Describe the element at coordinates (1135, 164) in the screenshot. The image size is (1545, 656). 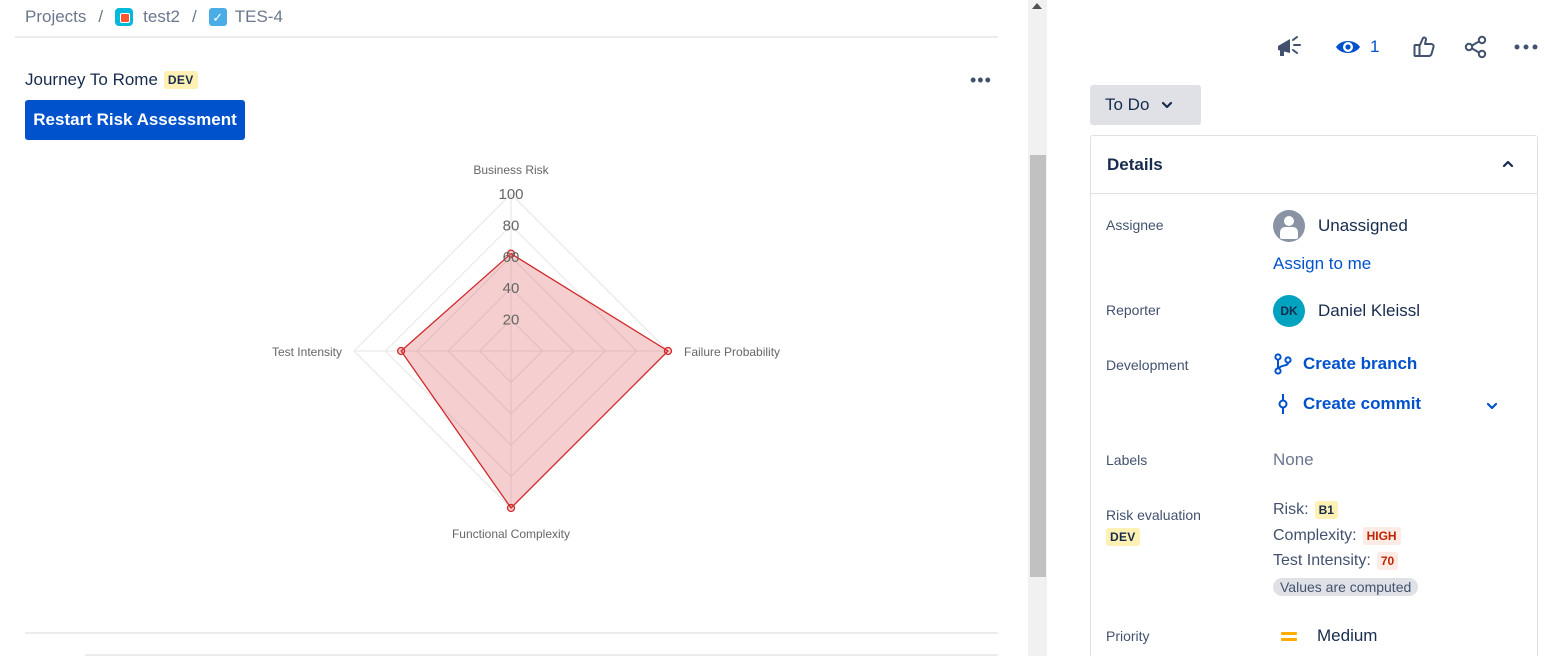
I see `details-title: Details` at that location.